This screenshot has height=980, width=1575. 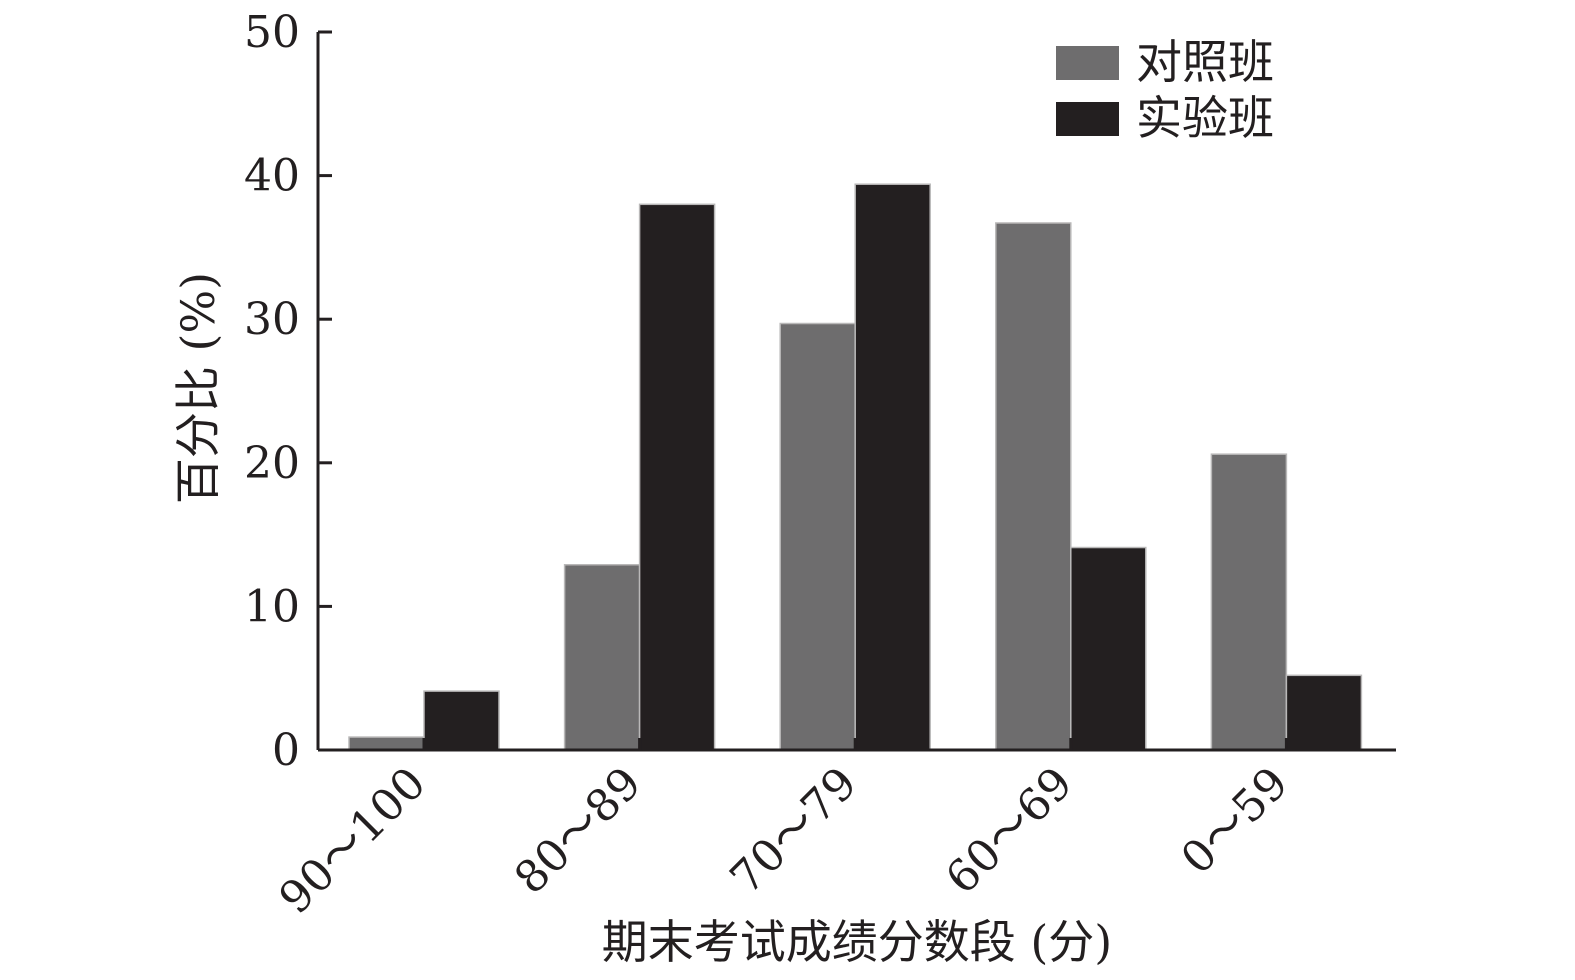 What do you see at coordinates (272, 606) in the screenshot?
I see `y-tick-label: 10` at bounding box center [272, 606].